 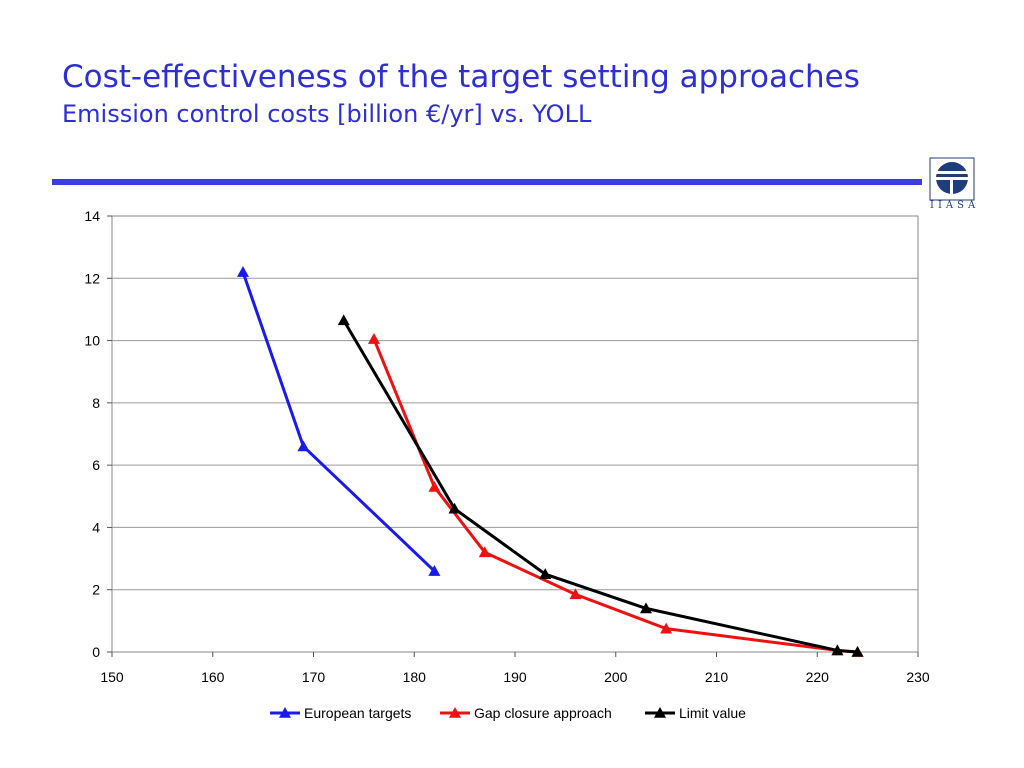 I want to click on title-divider, so click(x=487, y=182).